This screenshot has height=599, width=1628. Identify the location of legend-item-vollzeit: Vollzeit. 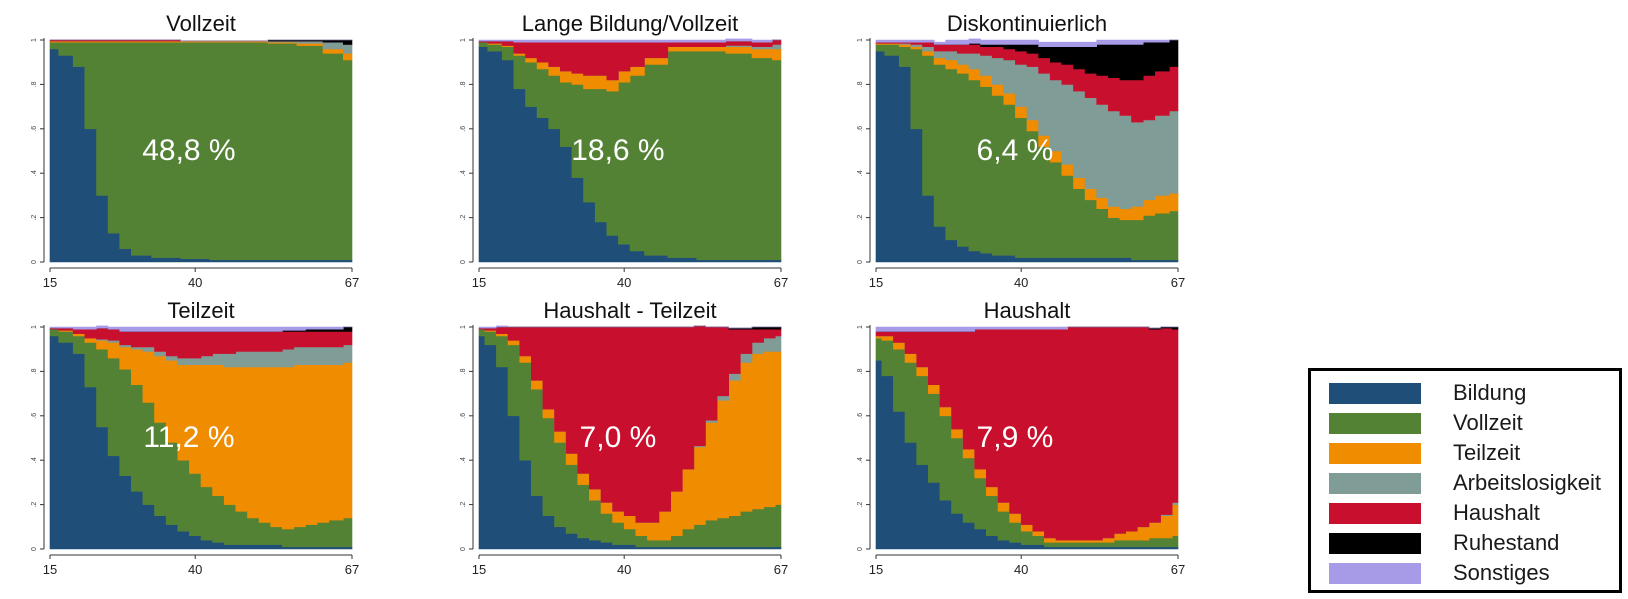
(1474, 422).